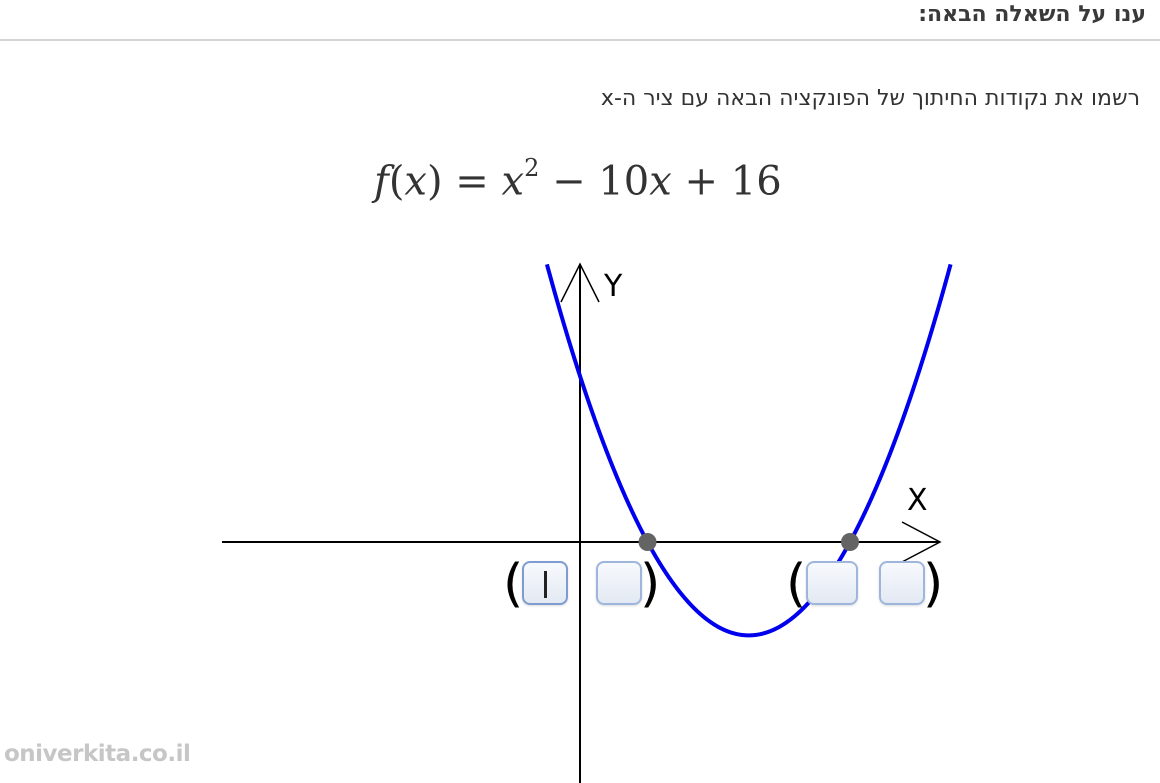 This screenshot has width=1160, height=783. What do you see at coordinates (396, 181) in the screenshot?
I see `formula-open-paren: (` at bounding box center [396, 181].